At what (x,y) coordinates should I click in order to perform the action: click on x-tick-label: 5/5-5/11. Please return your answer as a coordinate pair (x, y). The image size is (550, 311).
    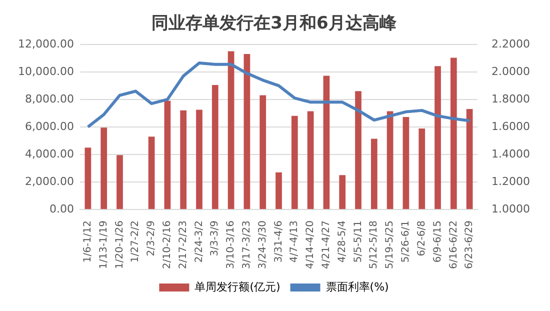
    Looking at the image, I should click on (358, 241).